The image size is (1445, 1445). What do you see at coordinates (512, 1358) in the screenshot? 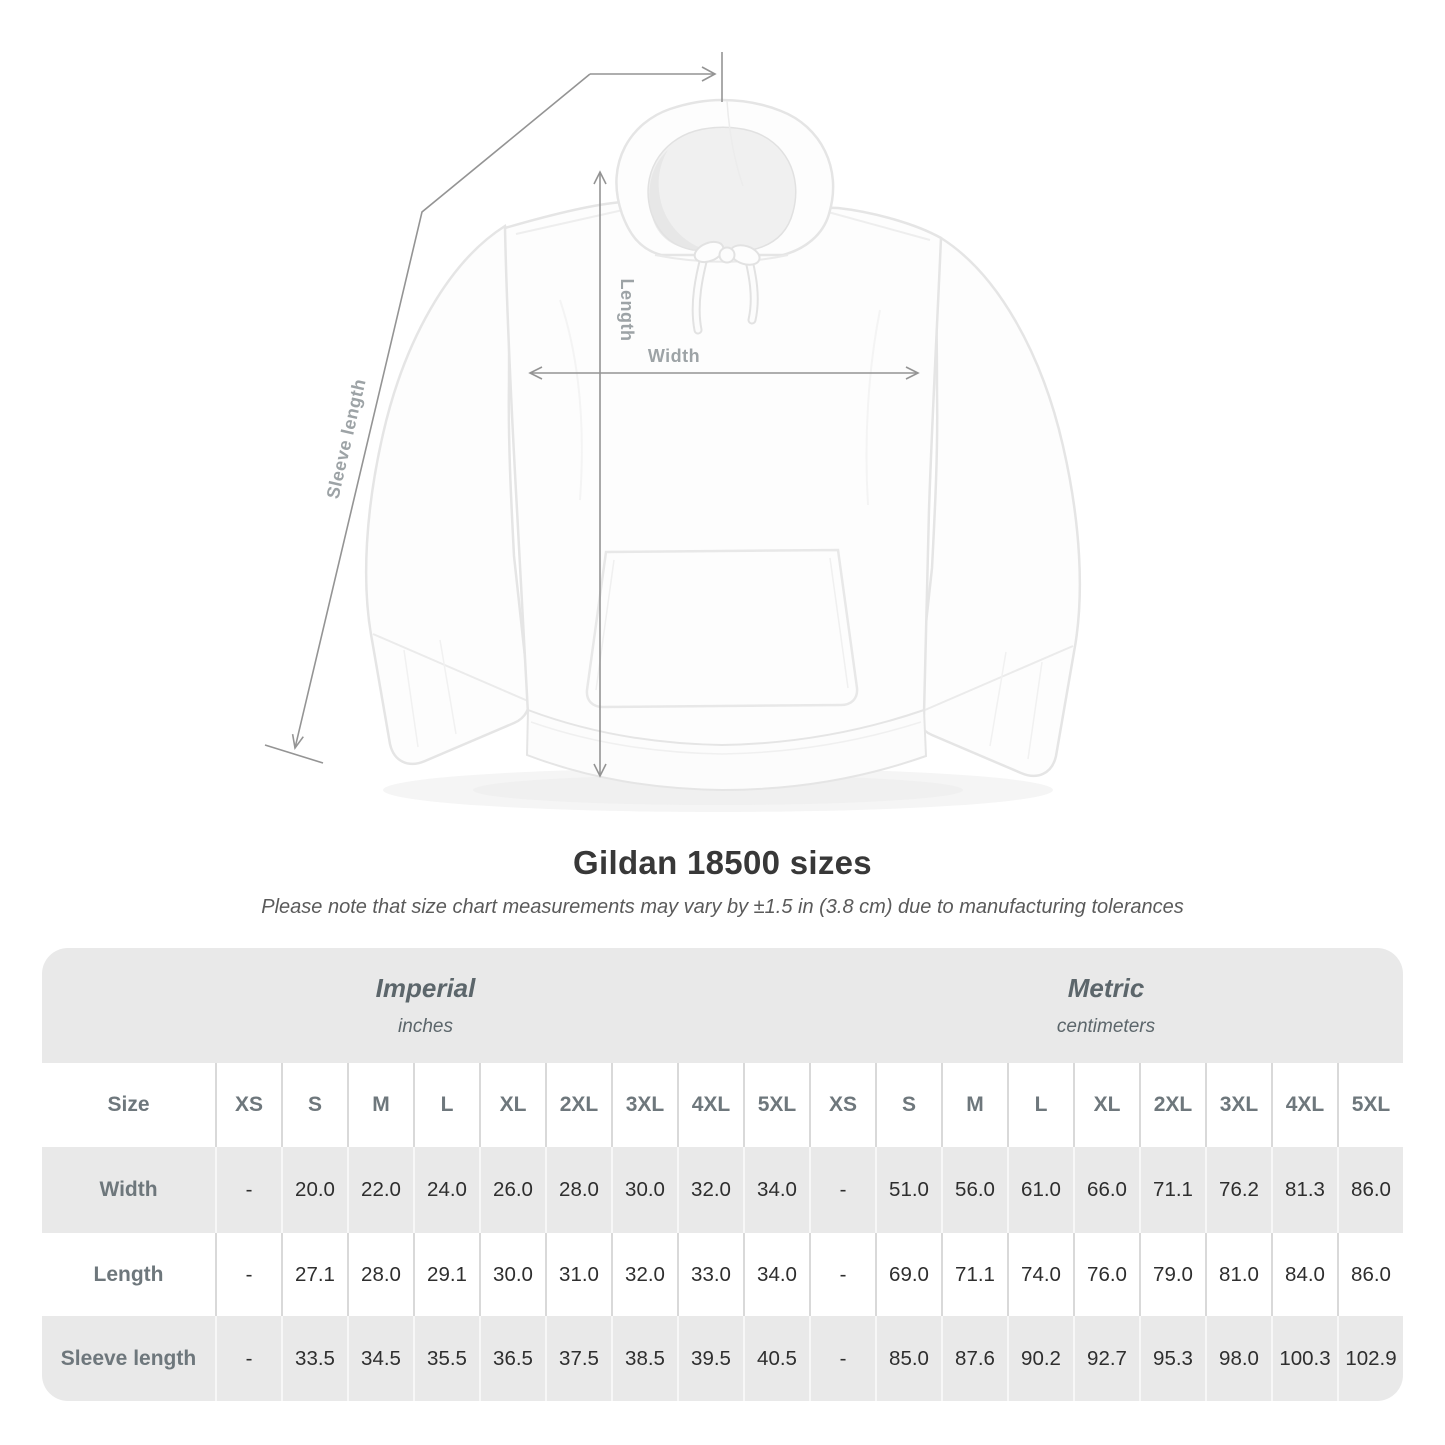
I see `cell-sleeve-imp-xl: 36.5` at bounding box center [512, 1358].